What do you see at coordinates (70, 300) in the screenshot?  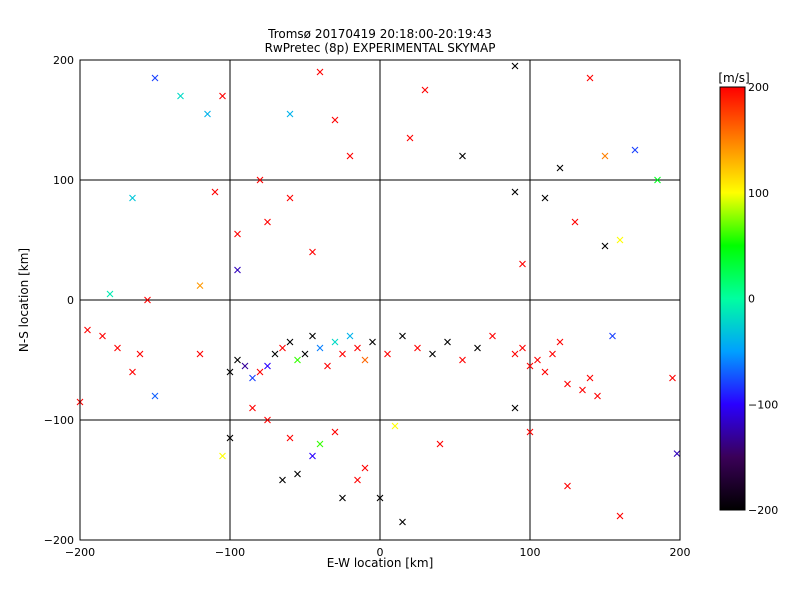 I see `y-tick-label: 0` at bounding box center [70, 300].